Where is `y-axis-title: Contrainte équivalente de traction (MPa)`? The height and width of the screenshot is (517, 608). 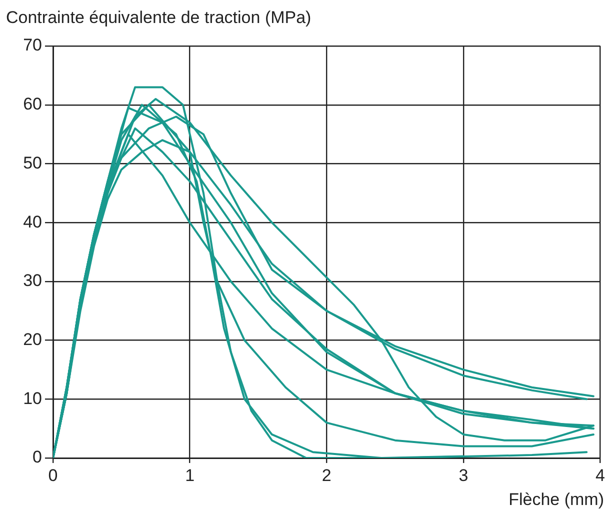
y-axis-title: Contrainte équivalente de traction (MPa) is located at coordinates (159, 18).